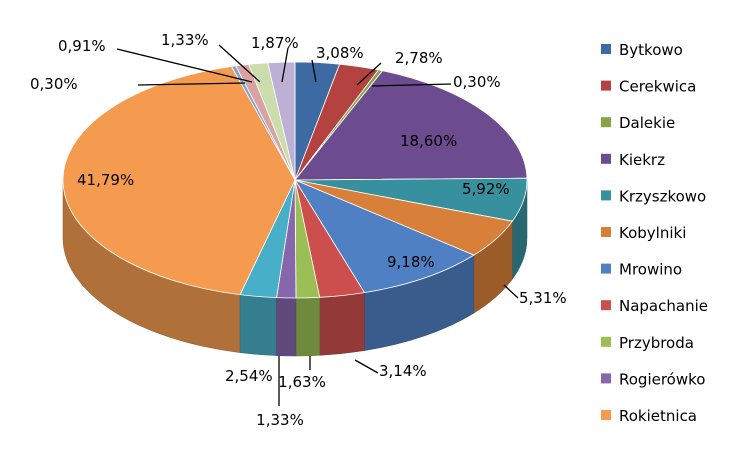 Image resolution: width=746 pixels, height=450 pixels. I want to click on legend-item-cerekwica: Cerekwica, so click(648, 87).